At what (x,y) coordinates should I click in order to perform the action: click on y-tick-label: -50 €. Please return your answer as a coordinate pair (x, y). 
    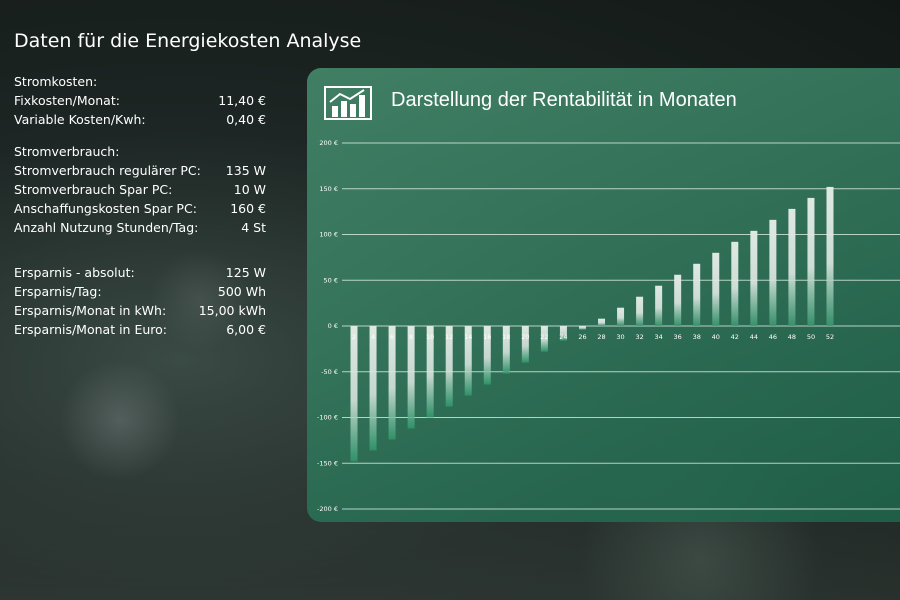
    Looking at the image, I should click on (329, 372).